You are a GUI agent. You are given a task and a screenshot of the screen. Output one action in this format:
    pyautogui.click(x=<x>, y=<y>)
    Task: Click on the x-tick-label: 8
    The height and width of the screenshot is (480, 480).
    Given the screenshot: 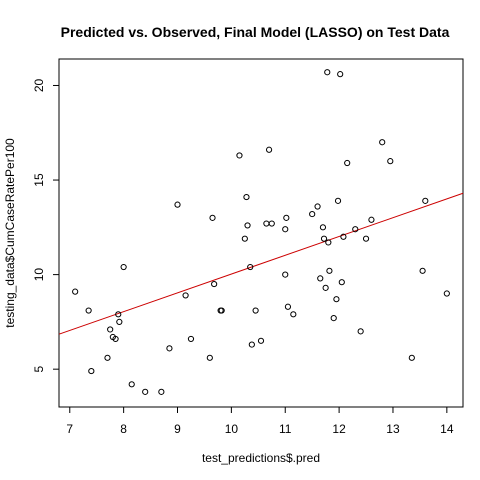 What is the action you would take?
    pyautogui.click(x=123, y=429)
    